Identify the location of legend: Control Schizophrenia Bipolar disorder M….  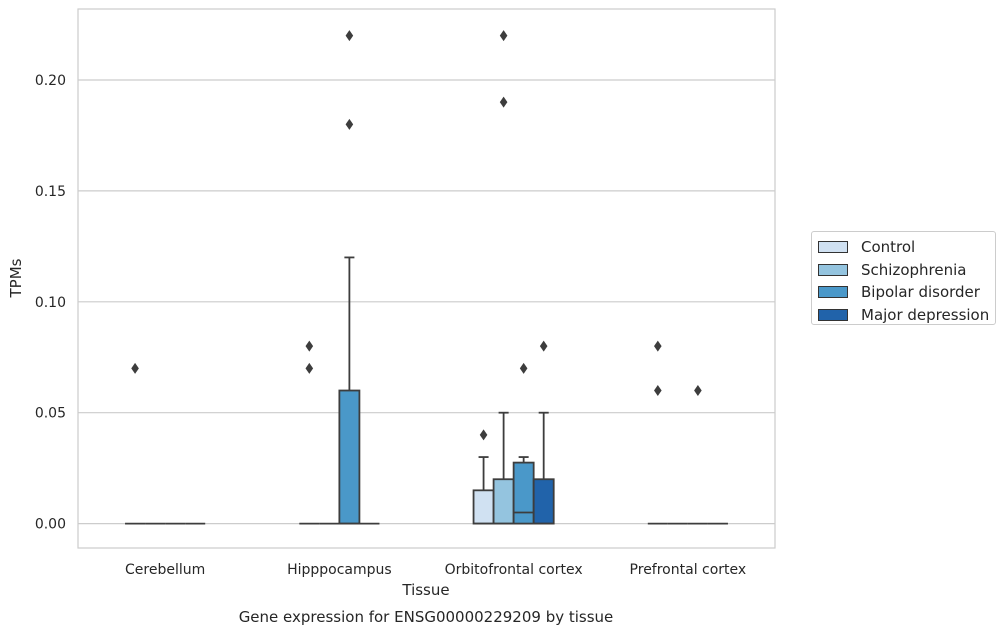
(903, 278).